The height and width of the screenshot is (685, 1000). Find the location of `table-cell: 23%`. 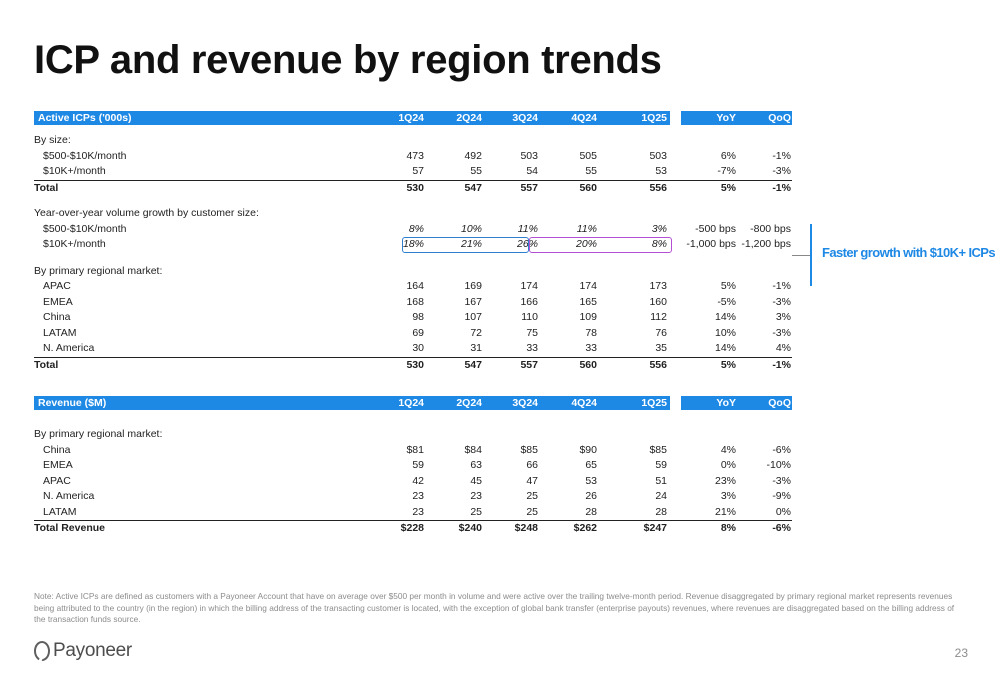

table-cell: 23% is located at coordinates (725, 480).